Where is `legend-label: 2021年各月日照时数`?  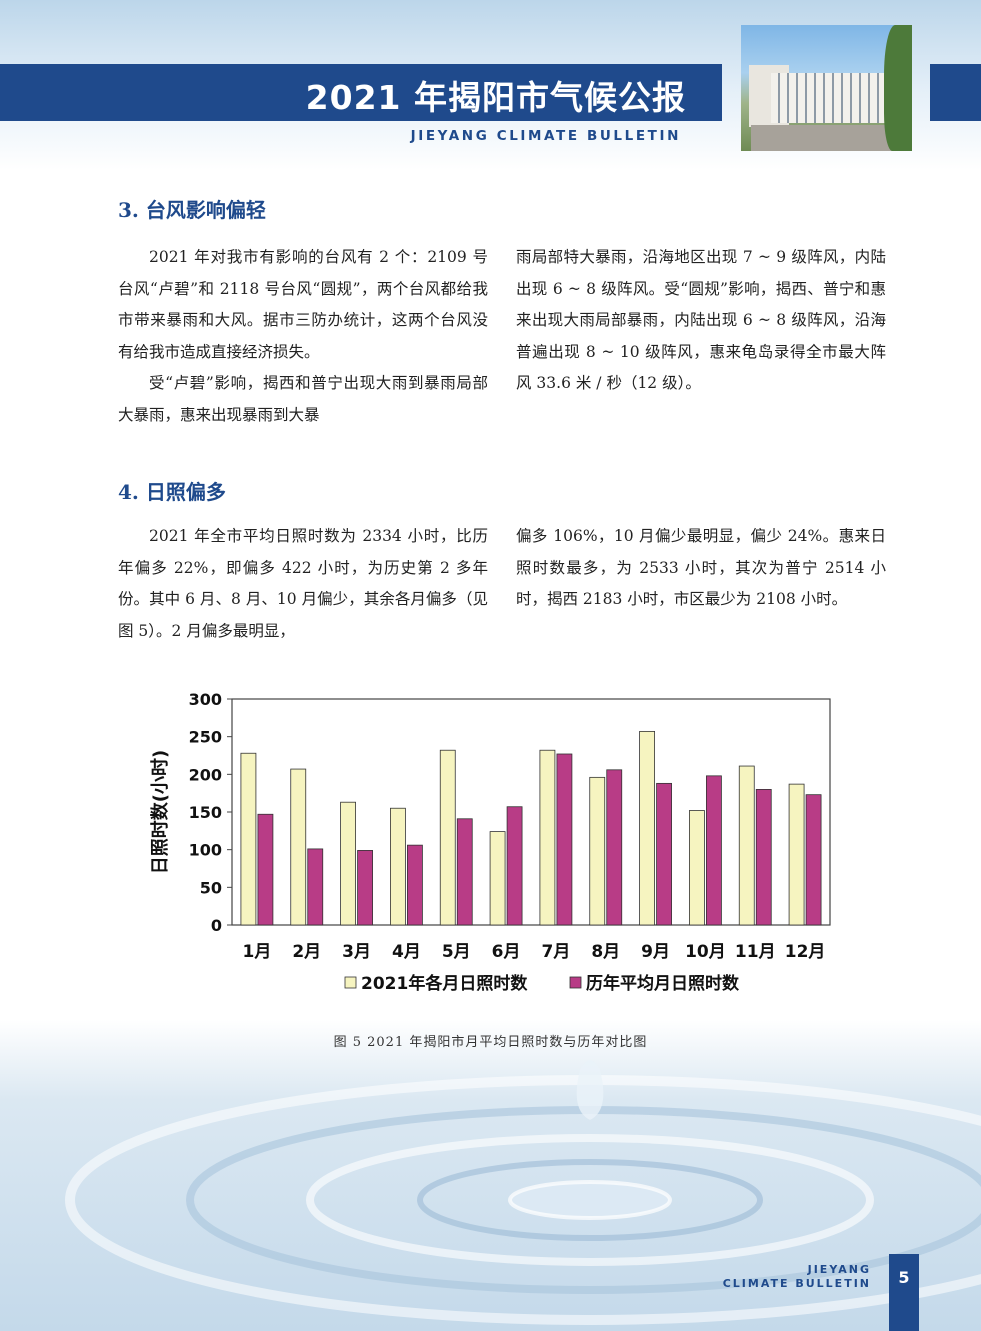
legend-label: 2021年各月日照时数 is located at coordinates (444, 983).